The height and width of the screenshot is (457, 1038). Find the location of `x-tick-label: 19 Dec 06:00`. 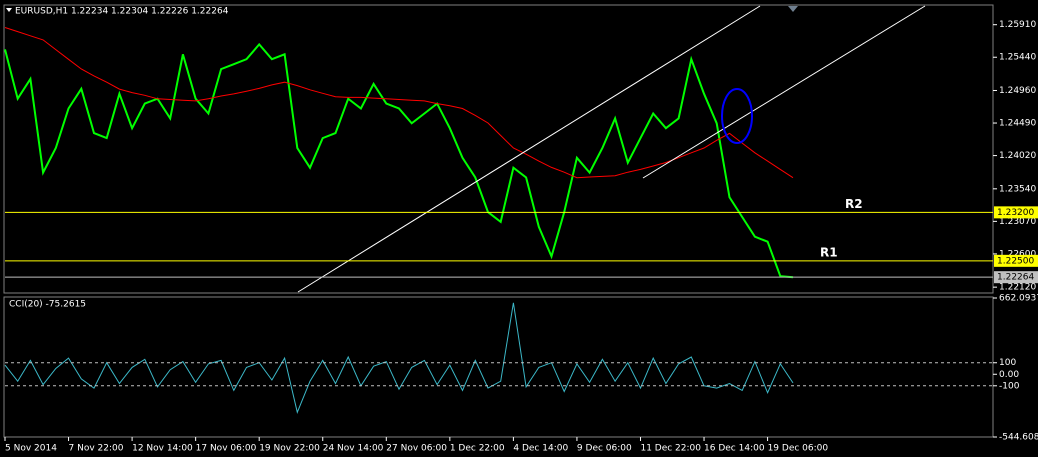

x-tick-label: 19 Dec 06:00 is located at coordinates (798, 449).